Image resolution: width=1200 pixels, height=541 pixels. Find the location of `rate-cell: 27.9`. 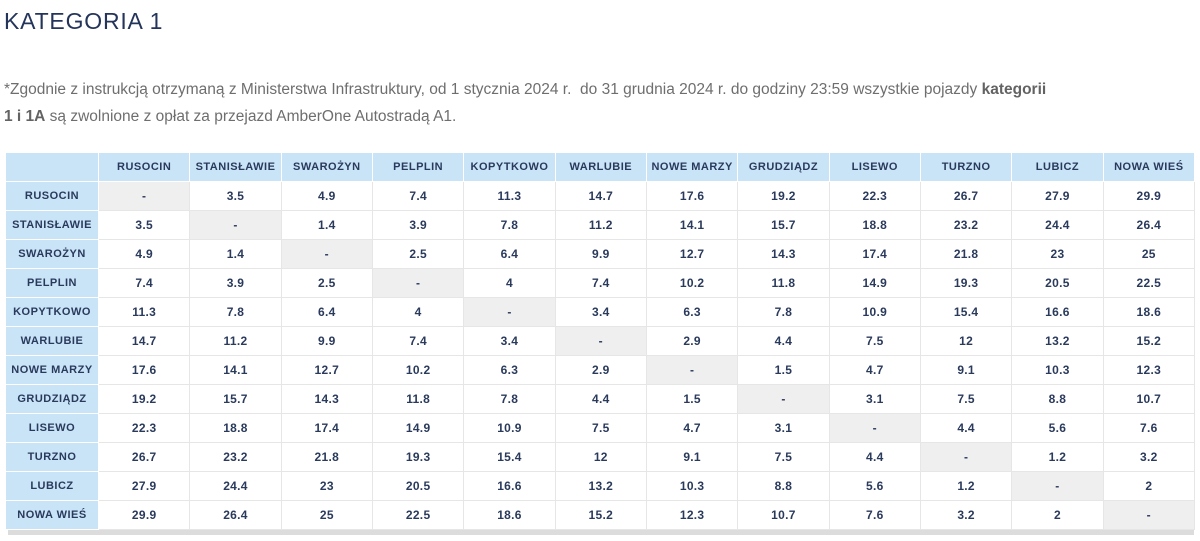

rate-cell: 27.9 is located at coordinates (144, 486).